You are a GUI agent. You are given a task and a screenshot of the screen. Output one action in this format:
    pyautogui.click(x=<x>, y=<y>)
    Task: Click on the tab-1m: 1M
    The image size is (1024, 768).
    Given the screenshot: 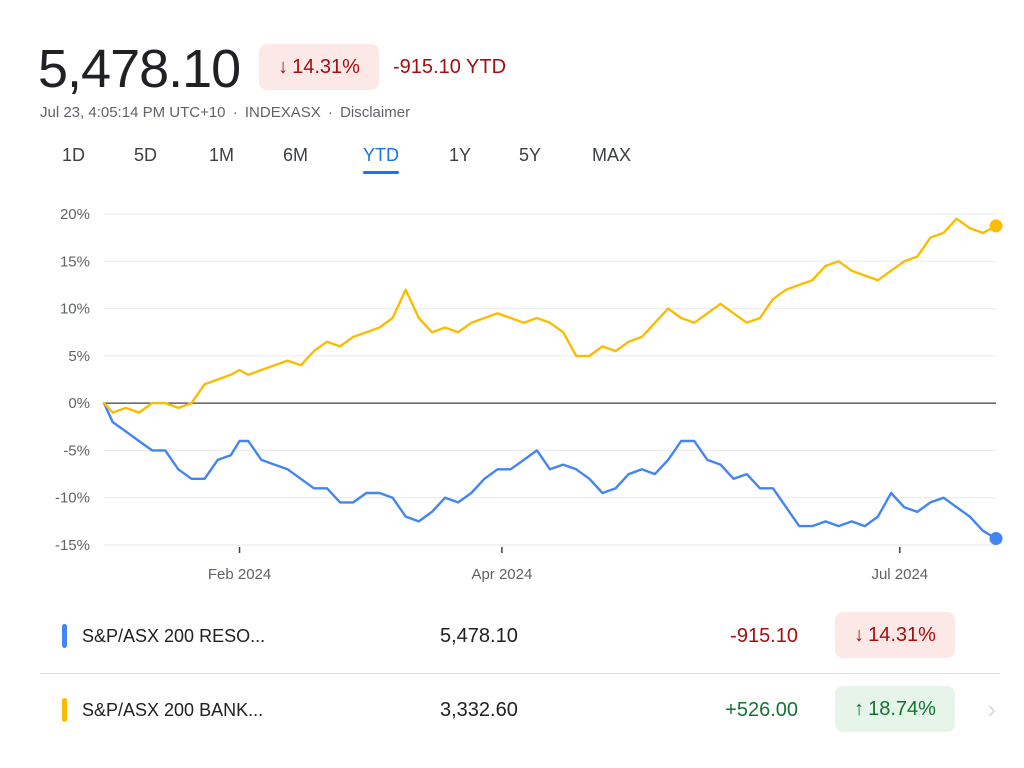 What is the action you would take?
    pyautogui.click(x=222, y=155)
    